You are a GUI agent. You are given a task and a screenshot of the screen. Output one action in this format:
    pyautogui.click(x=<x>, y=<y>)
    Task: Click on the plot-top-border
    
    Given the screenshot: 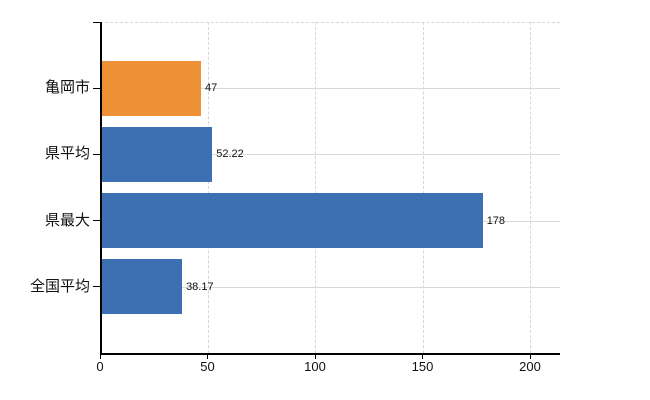 What is the action you would take?
    pyautogui.click(x=330, y=22)
    